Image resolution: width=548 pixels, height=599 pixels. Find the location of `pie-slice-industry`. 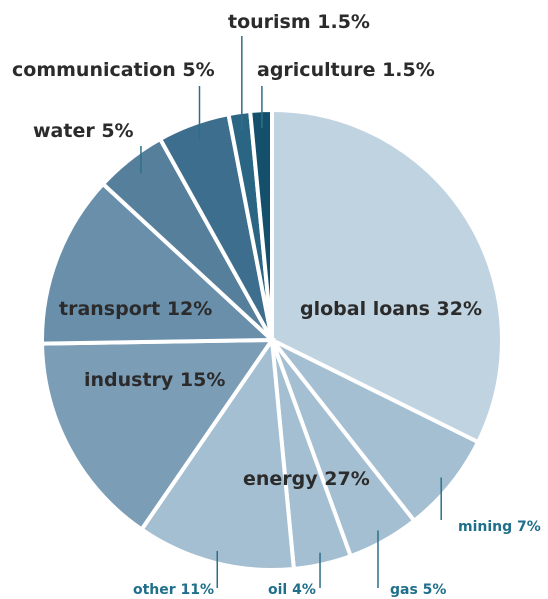

pie-slice-industry is located at coordinates (157, 435).